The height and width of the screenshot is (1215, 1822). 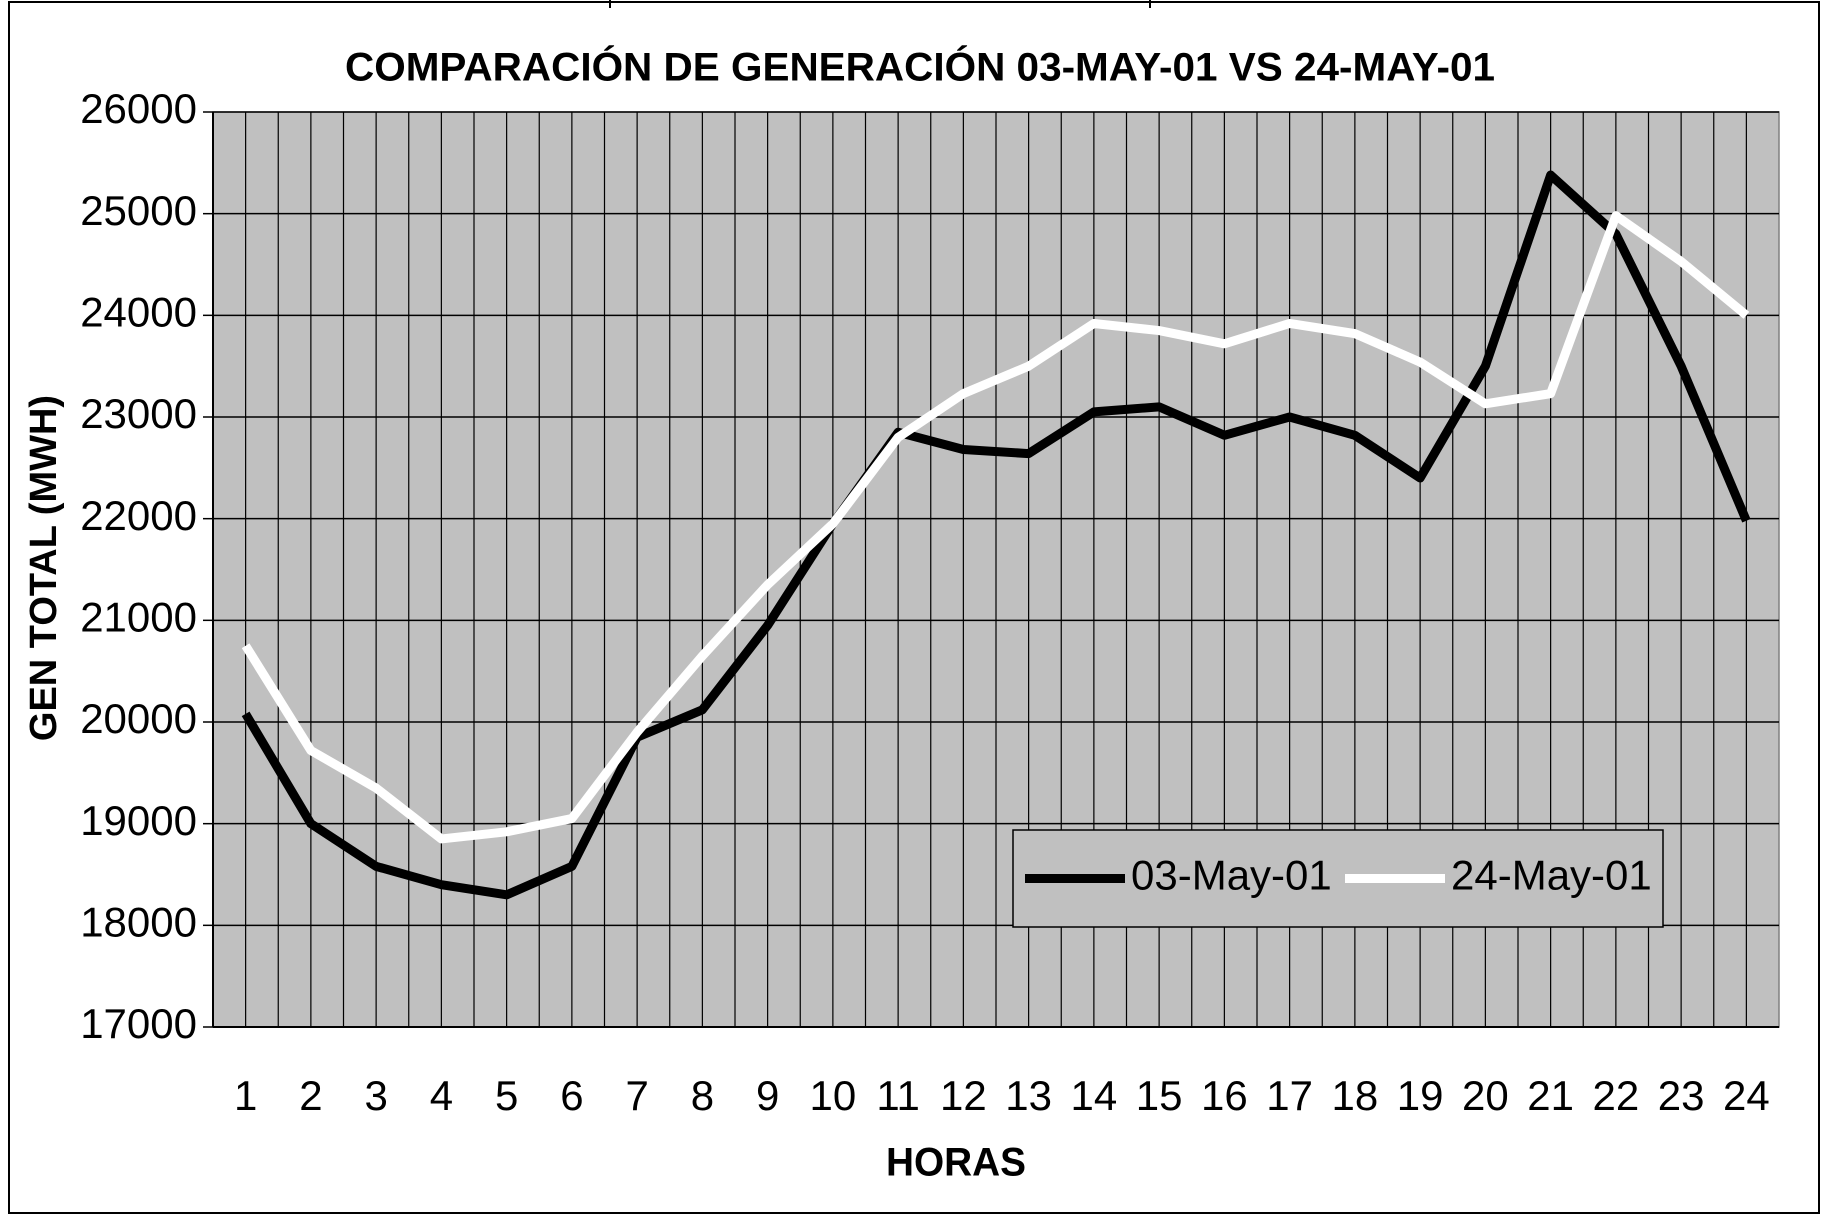 What do you see at coordinates (1485, 1095) in the screenshot?
I see `x-tick-label: 20` at bounding box center [1485, 1095].